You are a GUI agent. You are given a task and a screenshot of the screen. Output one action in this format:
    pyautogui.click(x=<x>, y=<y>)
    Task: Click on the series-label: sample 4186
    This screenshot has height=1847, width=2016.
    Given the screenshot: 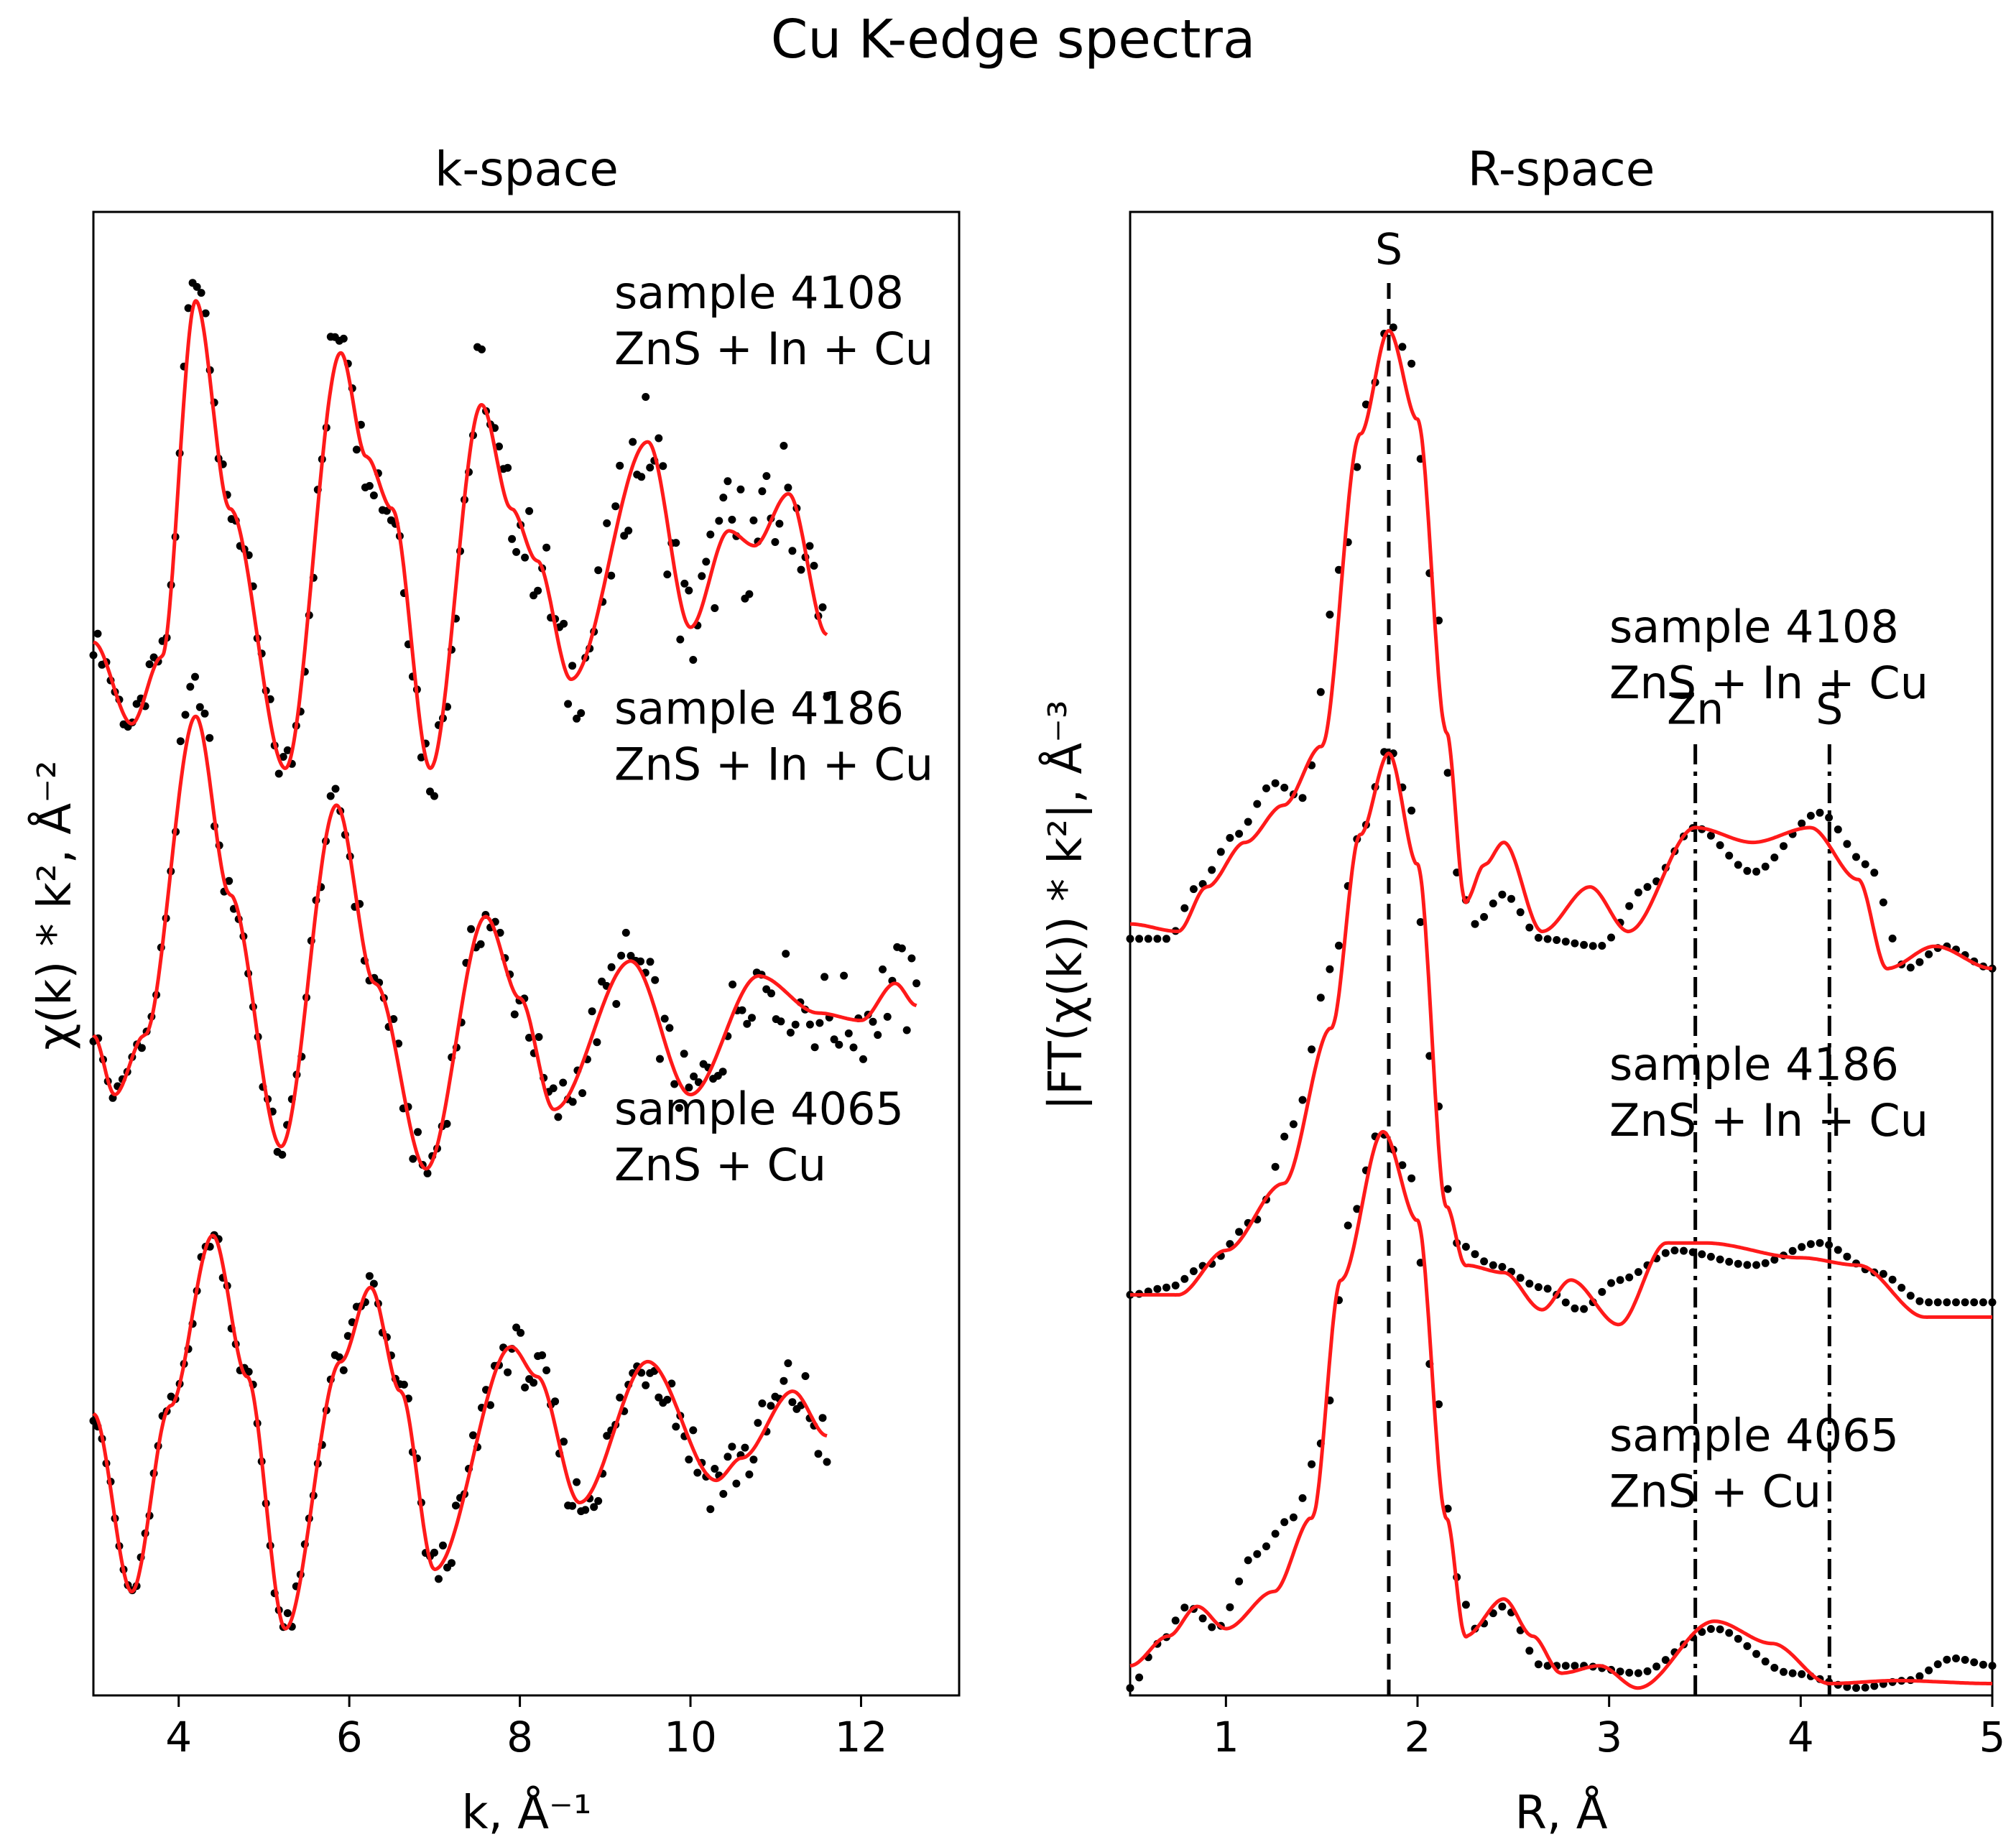 What is the action you would take?
    pyautogui.click(x=759, y=708)
    